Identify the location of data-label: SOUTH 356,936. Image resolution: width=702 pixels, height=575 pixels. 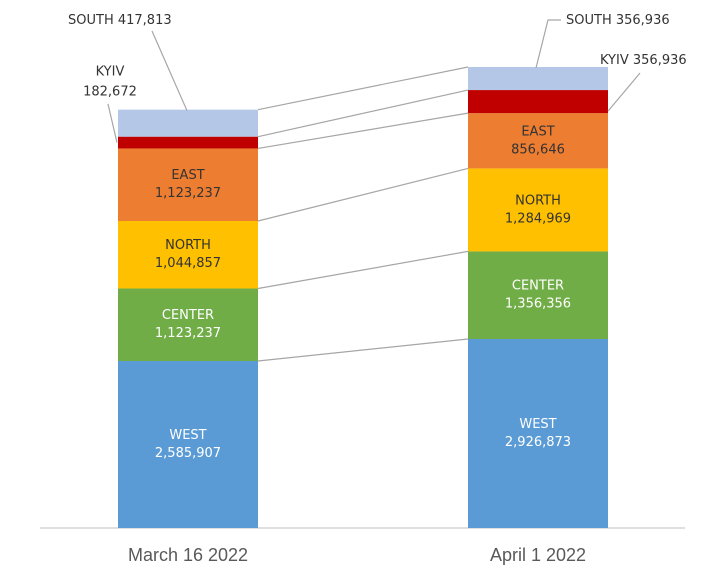
(618, 20).